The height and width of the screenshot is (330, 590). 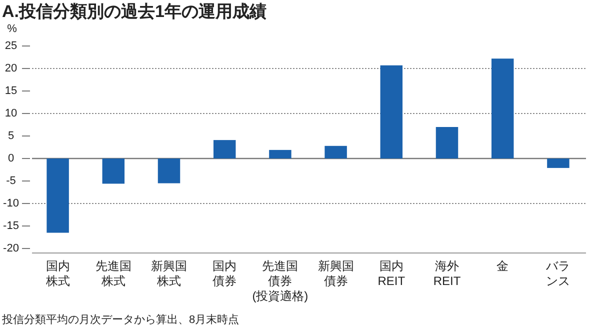 What do you see at coordinates (12, 29) in the screenshot?
I see `y-axis-title: %` at bounding box center [12, 29].